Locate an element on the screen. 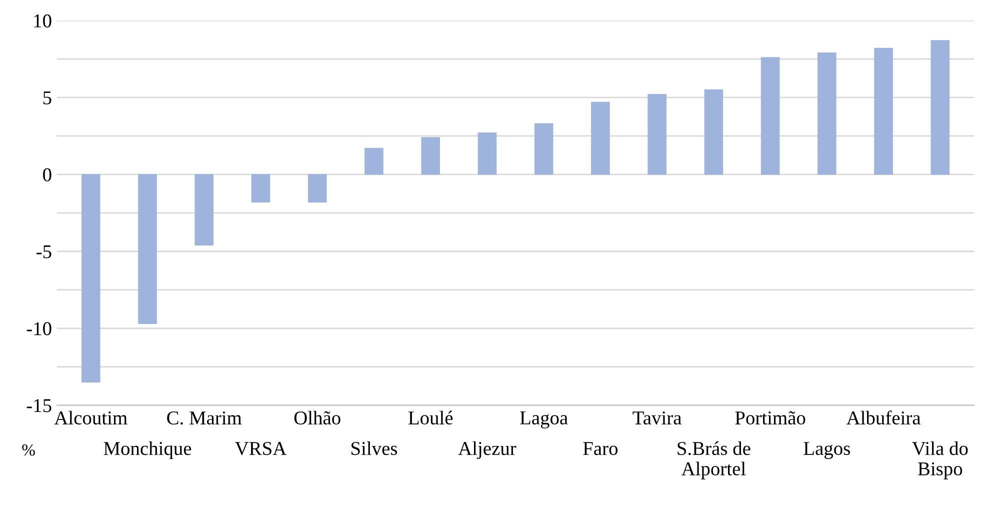 The image size is (981, 513). x-tick-label: Olhão is located at coordinates (317, 417).